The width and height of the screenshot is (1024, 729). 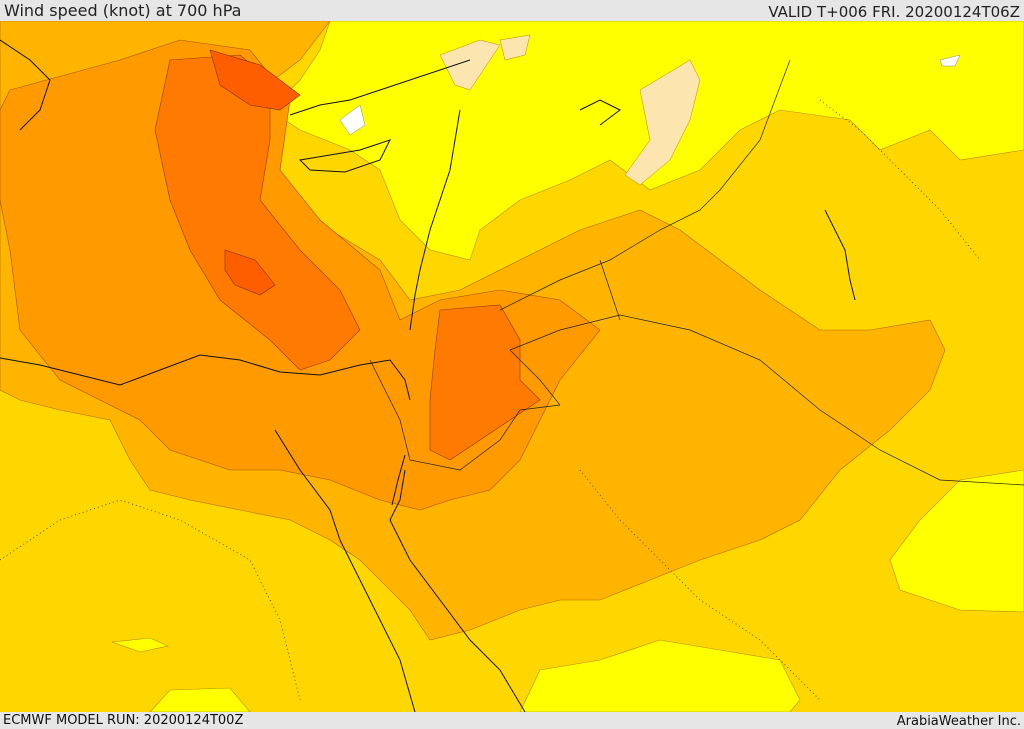 What do you see at coordinates (600, 112) in the screenshot?
I see `coast-black-sea` at bounding box center [600, 112].